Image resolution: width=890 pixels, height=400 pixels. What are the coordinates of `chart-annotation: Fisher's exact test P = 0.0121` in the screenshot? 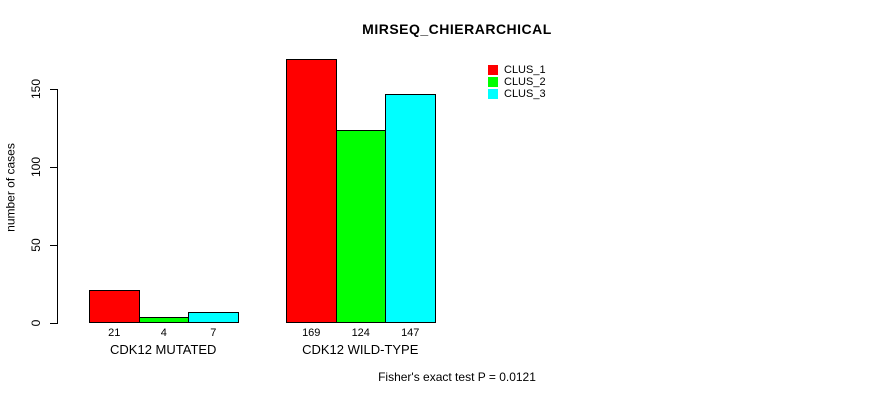 It's located at (457, 377).